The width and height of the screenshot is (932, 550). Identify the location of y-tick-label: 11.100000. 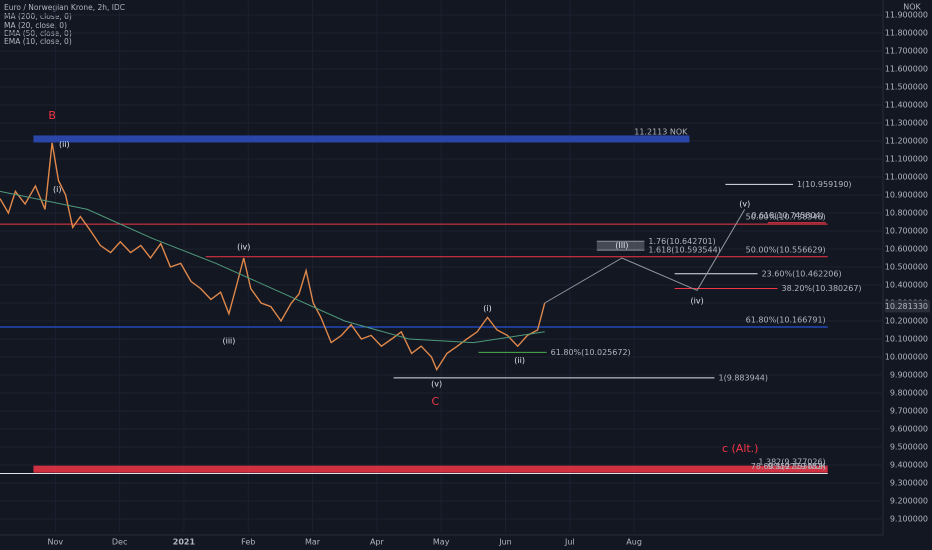
(906, 158).